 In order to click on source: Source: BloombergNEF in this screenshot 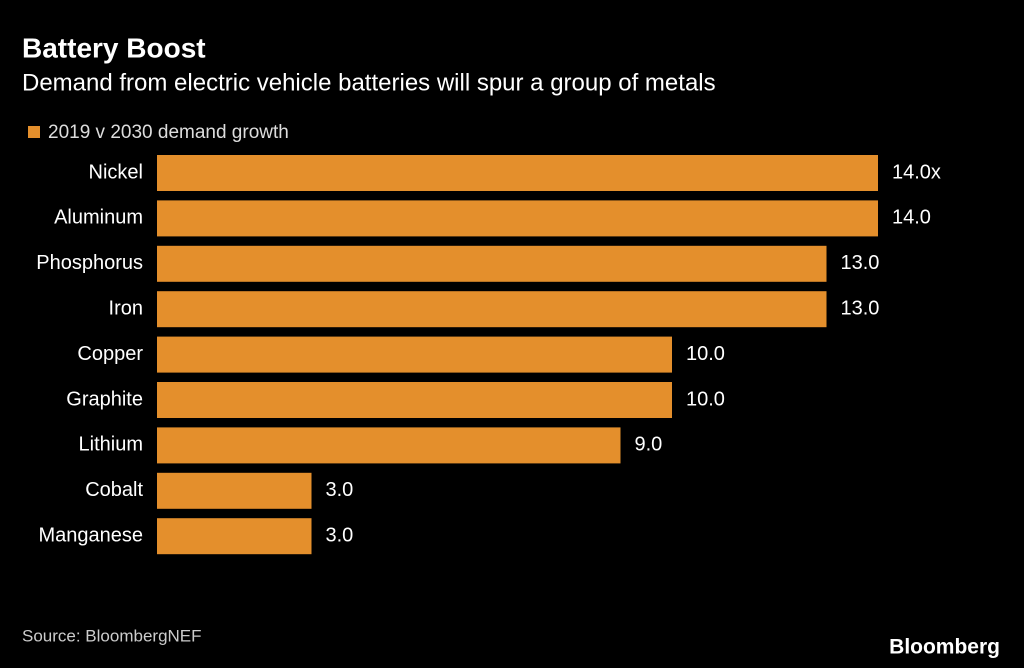, I will do `click(112, 635)`.